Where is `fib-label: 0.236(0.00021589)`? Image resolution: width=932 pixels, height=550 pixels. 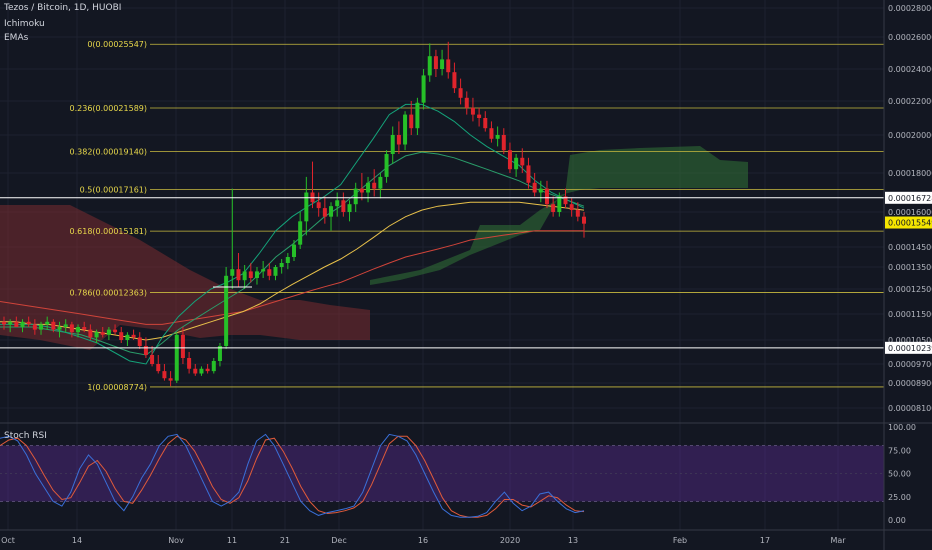
fib-label: 0.236(0.00021589) is located at coordinates (109, 108).